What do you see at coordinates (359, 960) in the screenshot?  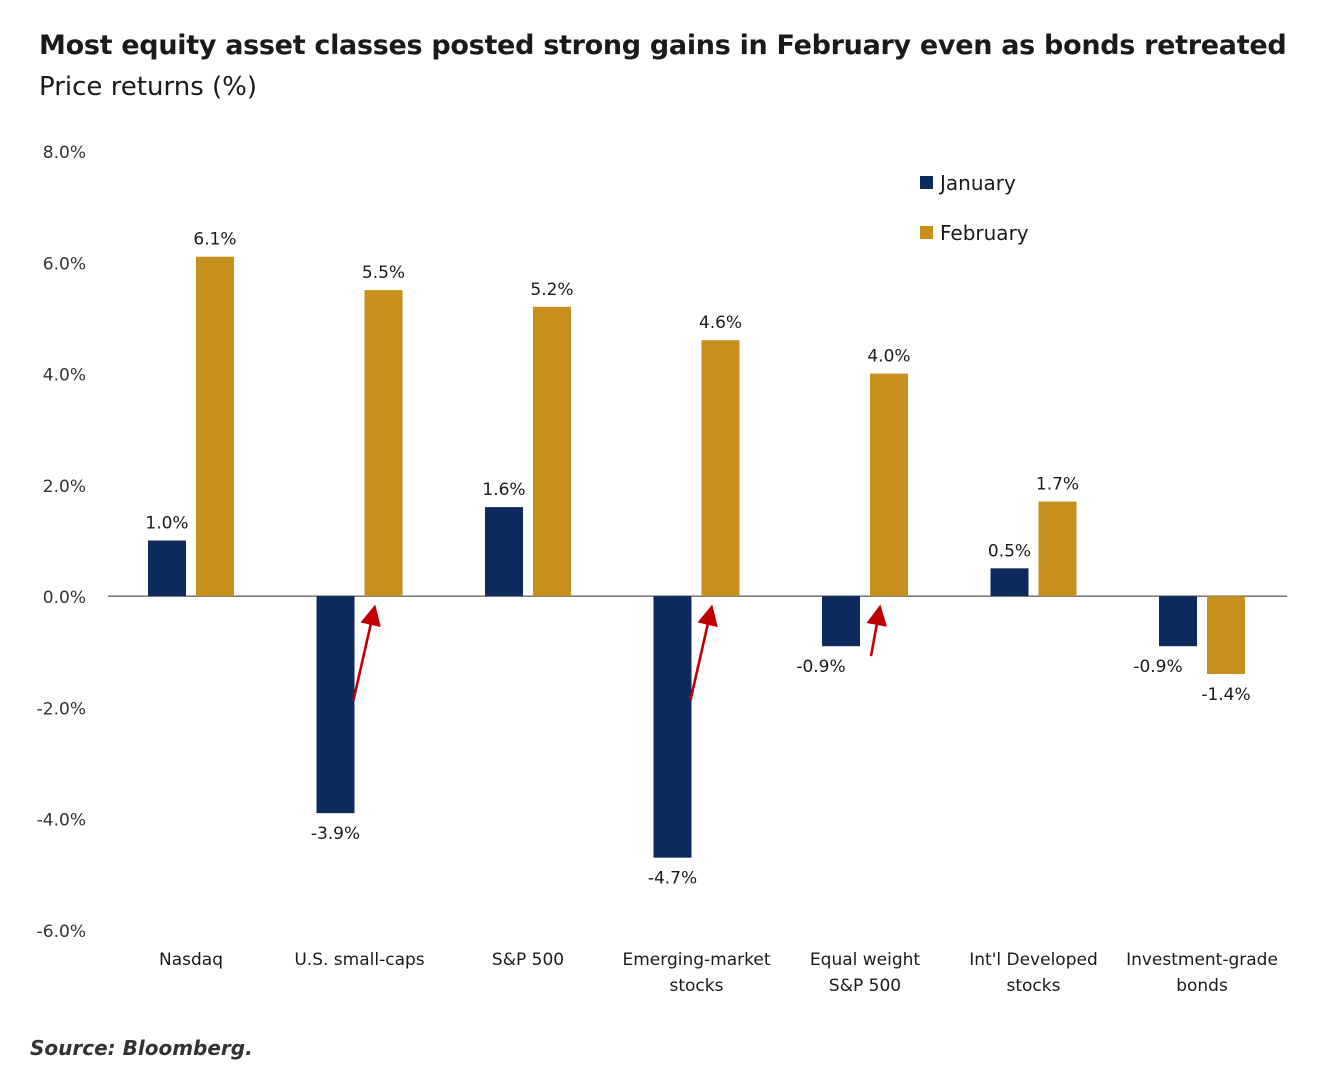 I see `category-label: U.S. small-caps` at bounding box center [359, 960].